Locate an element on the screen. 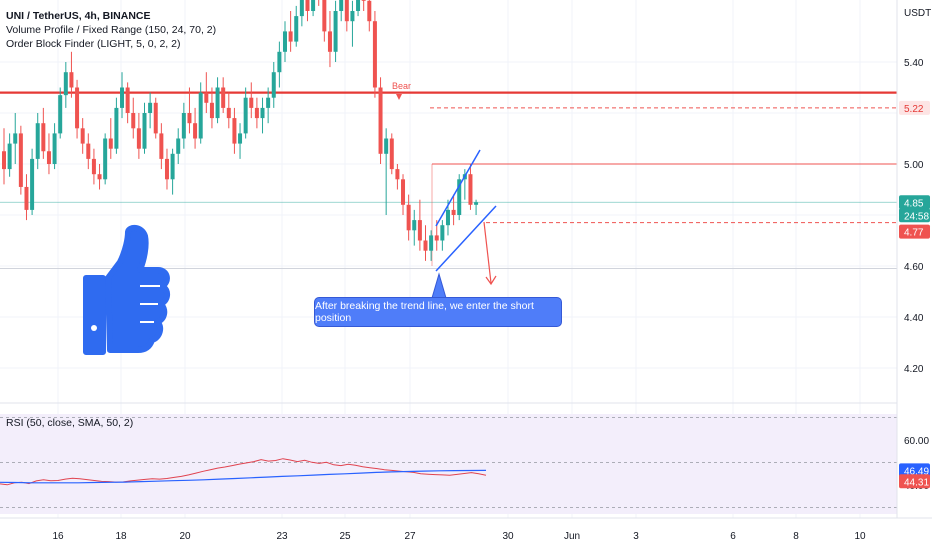 The height and width of the screenshot is (550, 932). time-tick: 27 is located at coordinates (410, 536).